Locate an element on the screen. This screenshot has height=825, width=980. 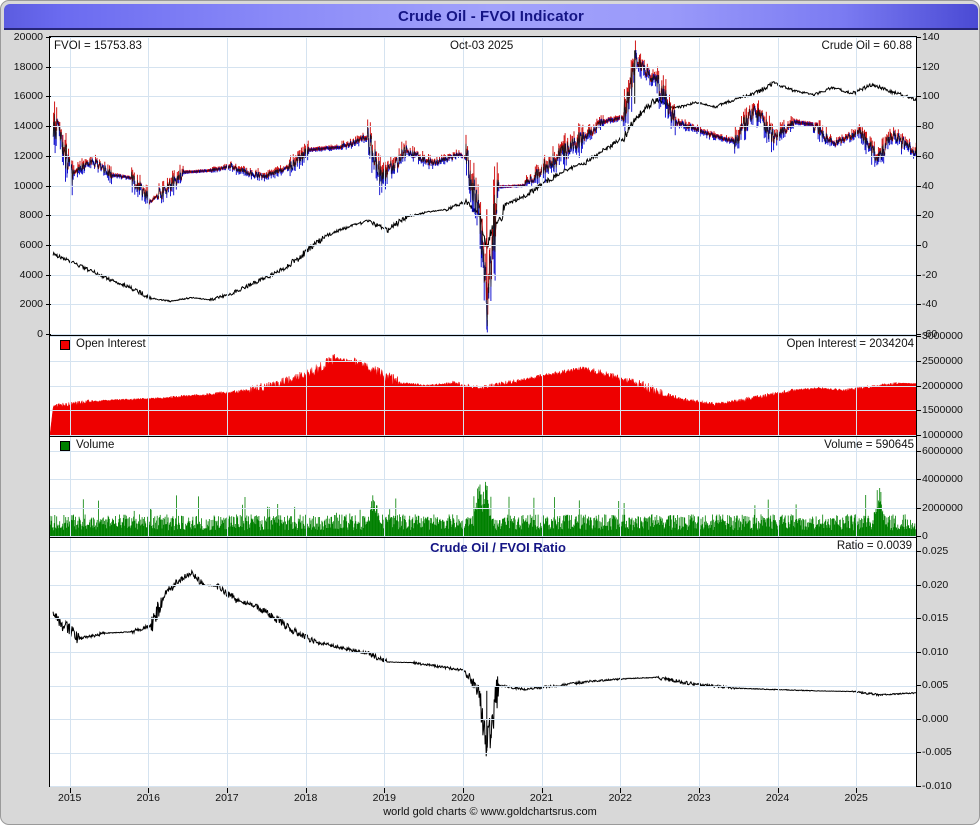
x-axis-label-2023: 2023 is located at coordinates (699, 798).